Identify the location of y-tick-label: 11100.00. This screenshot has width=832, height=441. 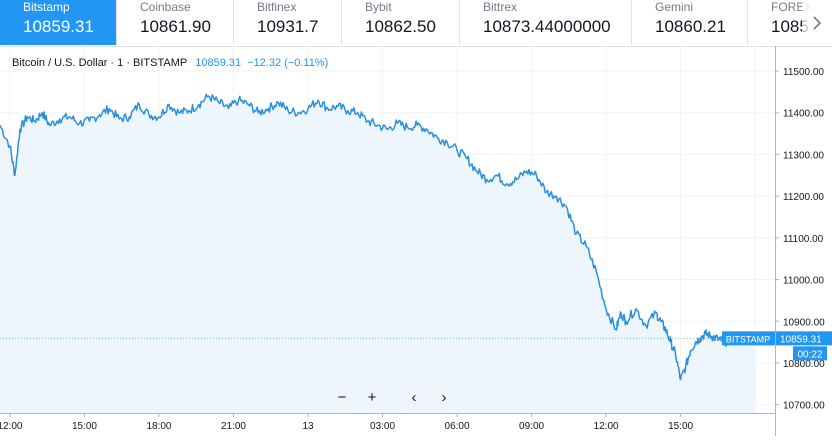
(803, 239).